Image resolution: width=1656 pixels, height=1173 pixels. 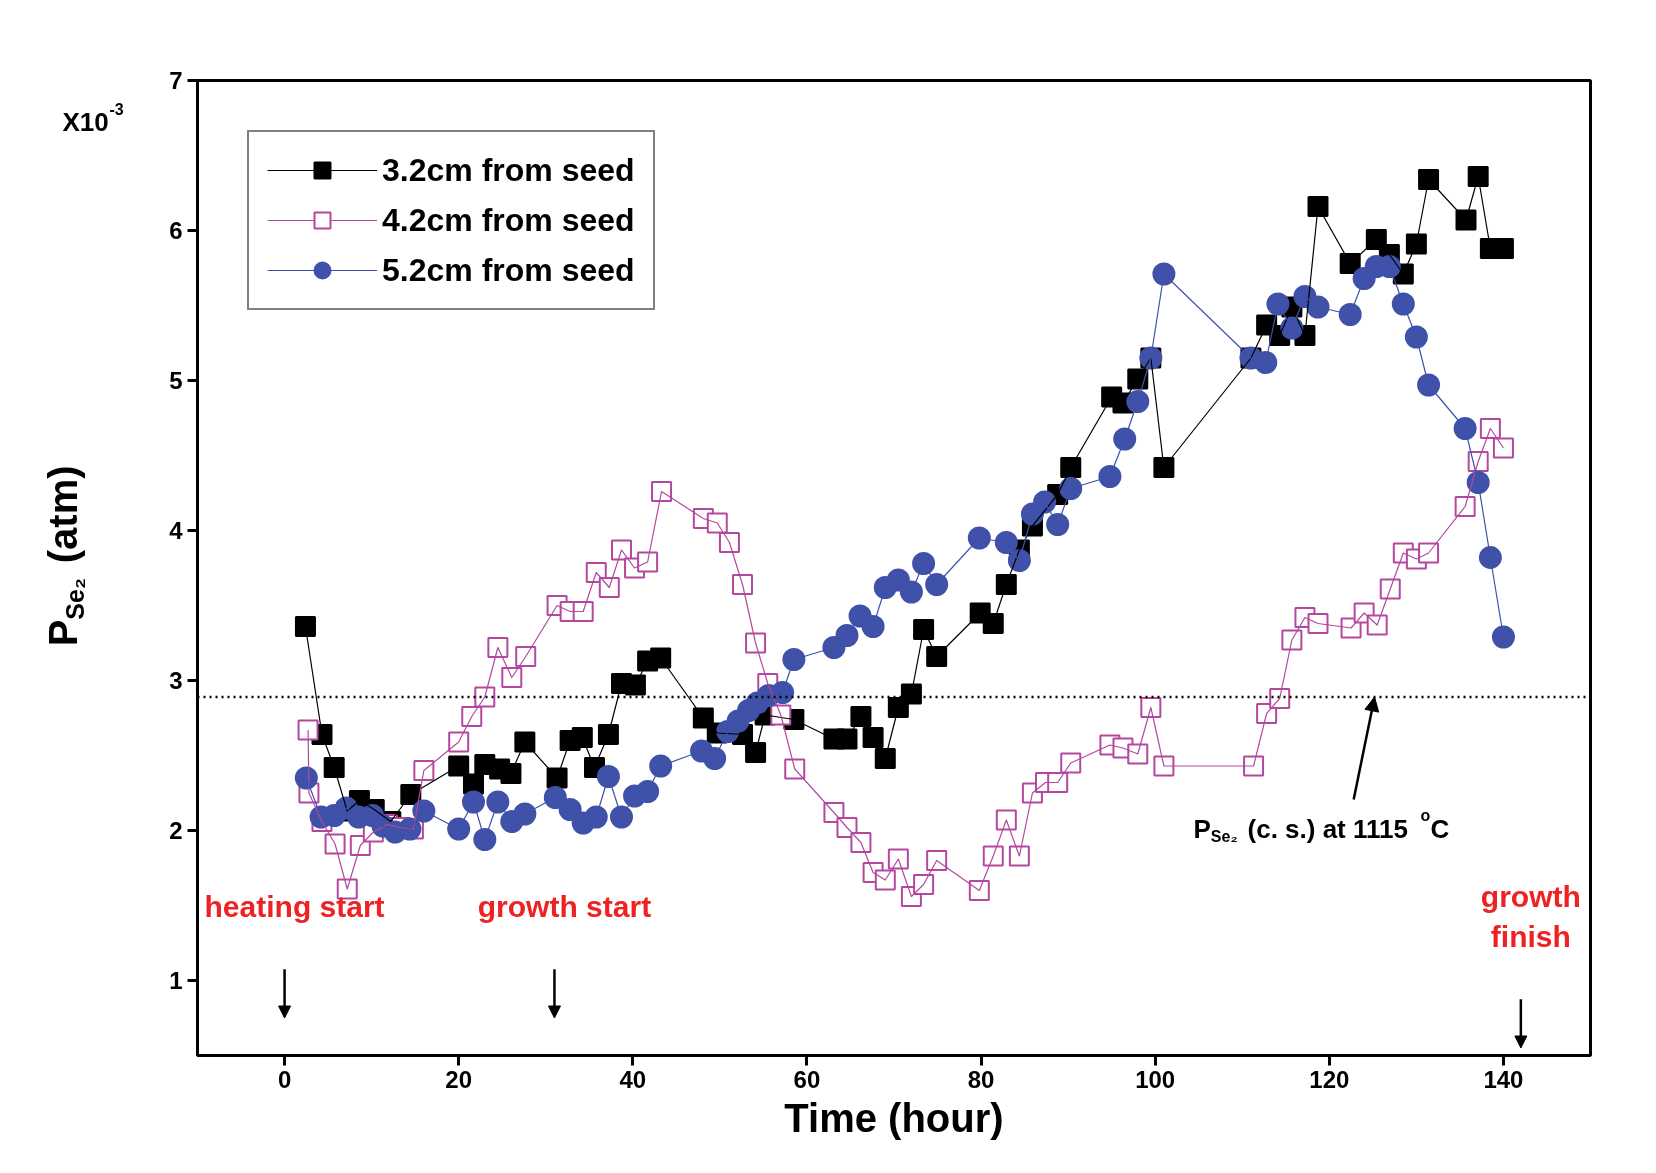 I want to click on y-tick-label: 7, so click(x=176, y=80).